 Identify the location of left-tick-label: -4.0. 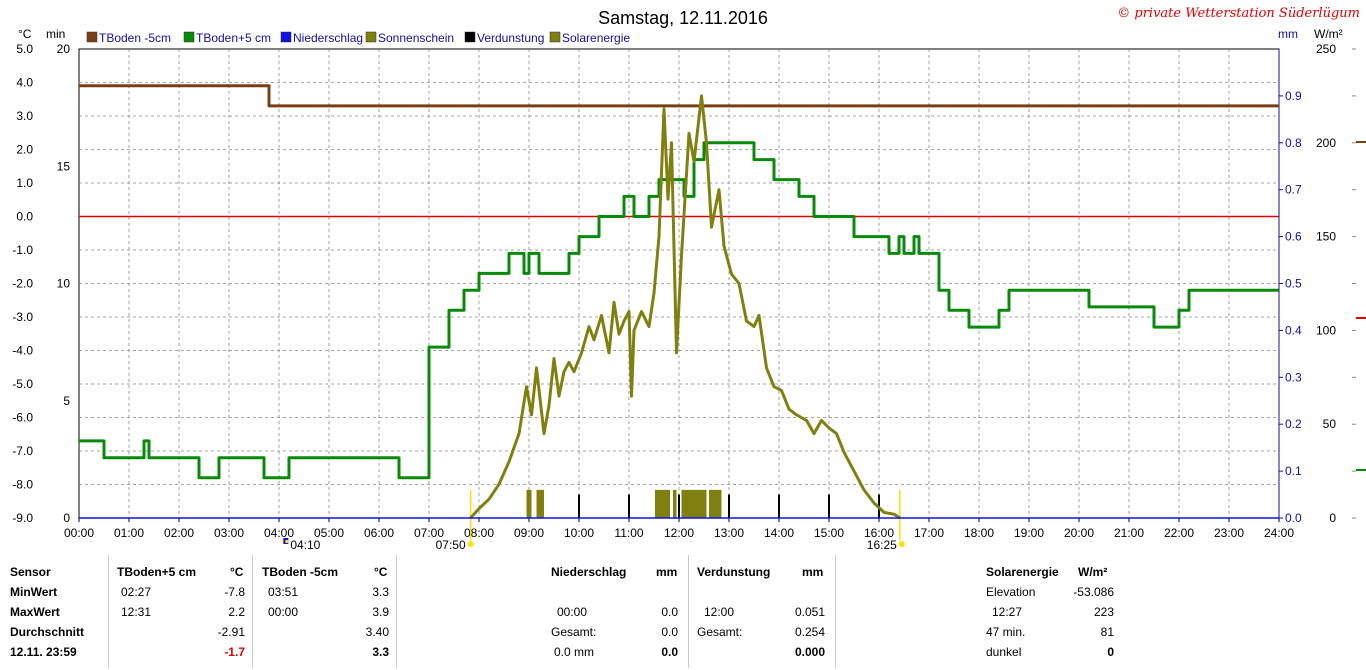
(22, 351).